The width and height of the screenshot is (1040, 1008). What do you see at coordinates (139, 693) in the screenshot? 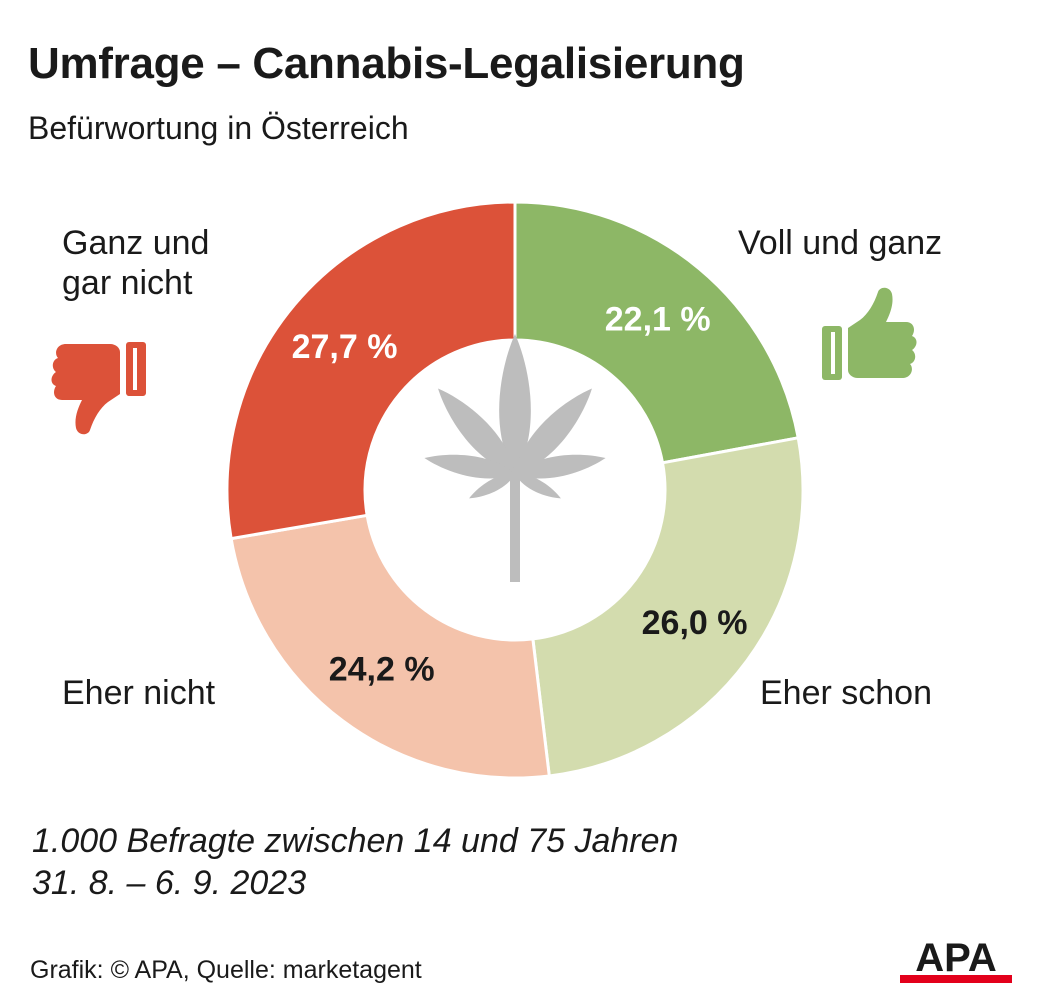
I see `category-label-eher-nicht: Eher nicht` at bounding box center [139, 693].